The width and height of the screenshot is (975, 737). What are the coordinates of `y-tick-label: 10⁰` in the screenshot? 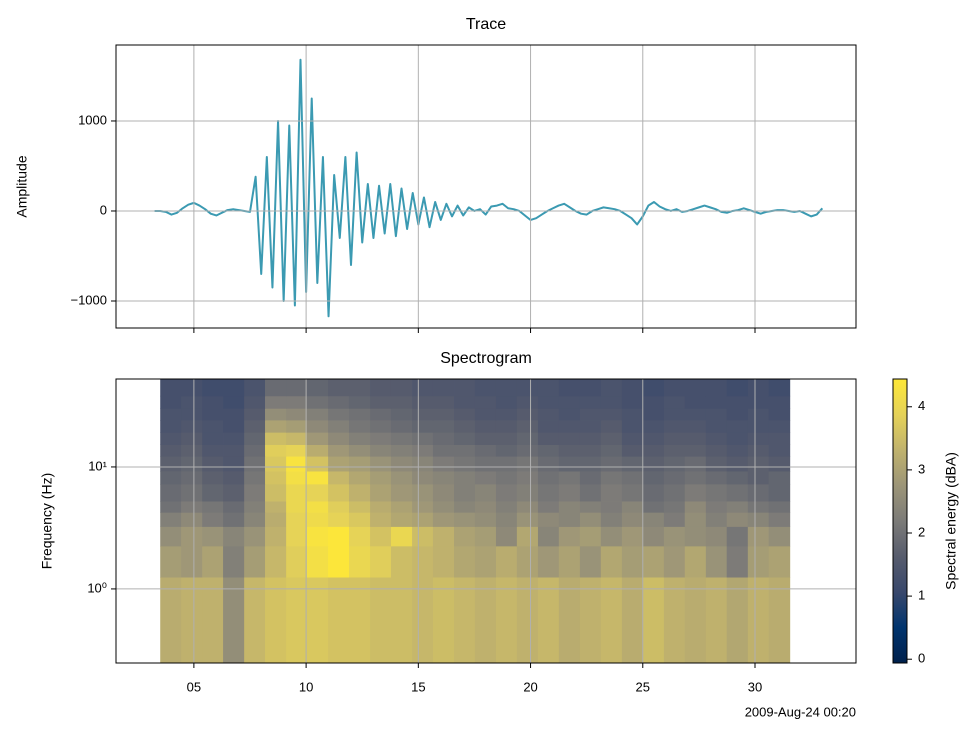 It's located at (97, 587).